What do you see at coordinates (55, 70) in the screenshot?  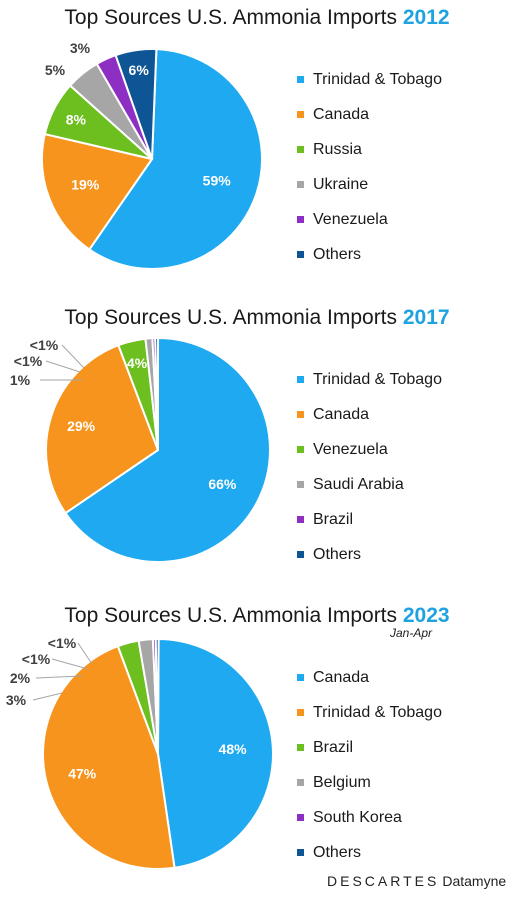 I see `data-label: 5%` at bounding box center [55, 70].